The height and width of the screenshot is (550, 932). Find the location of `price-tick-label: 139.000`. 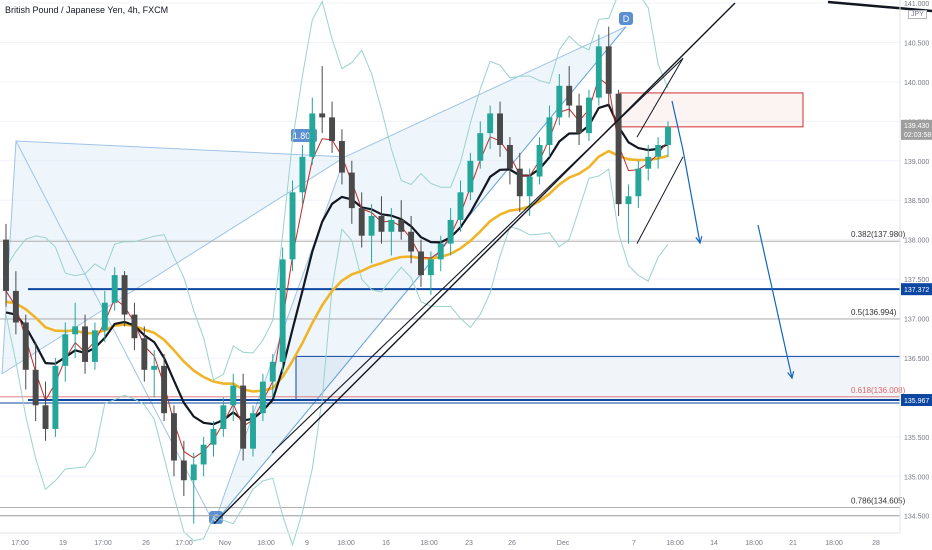

price-tick-label: 139.000 is located at coordinates (916, 162).